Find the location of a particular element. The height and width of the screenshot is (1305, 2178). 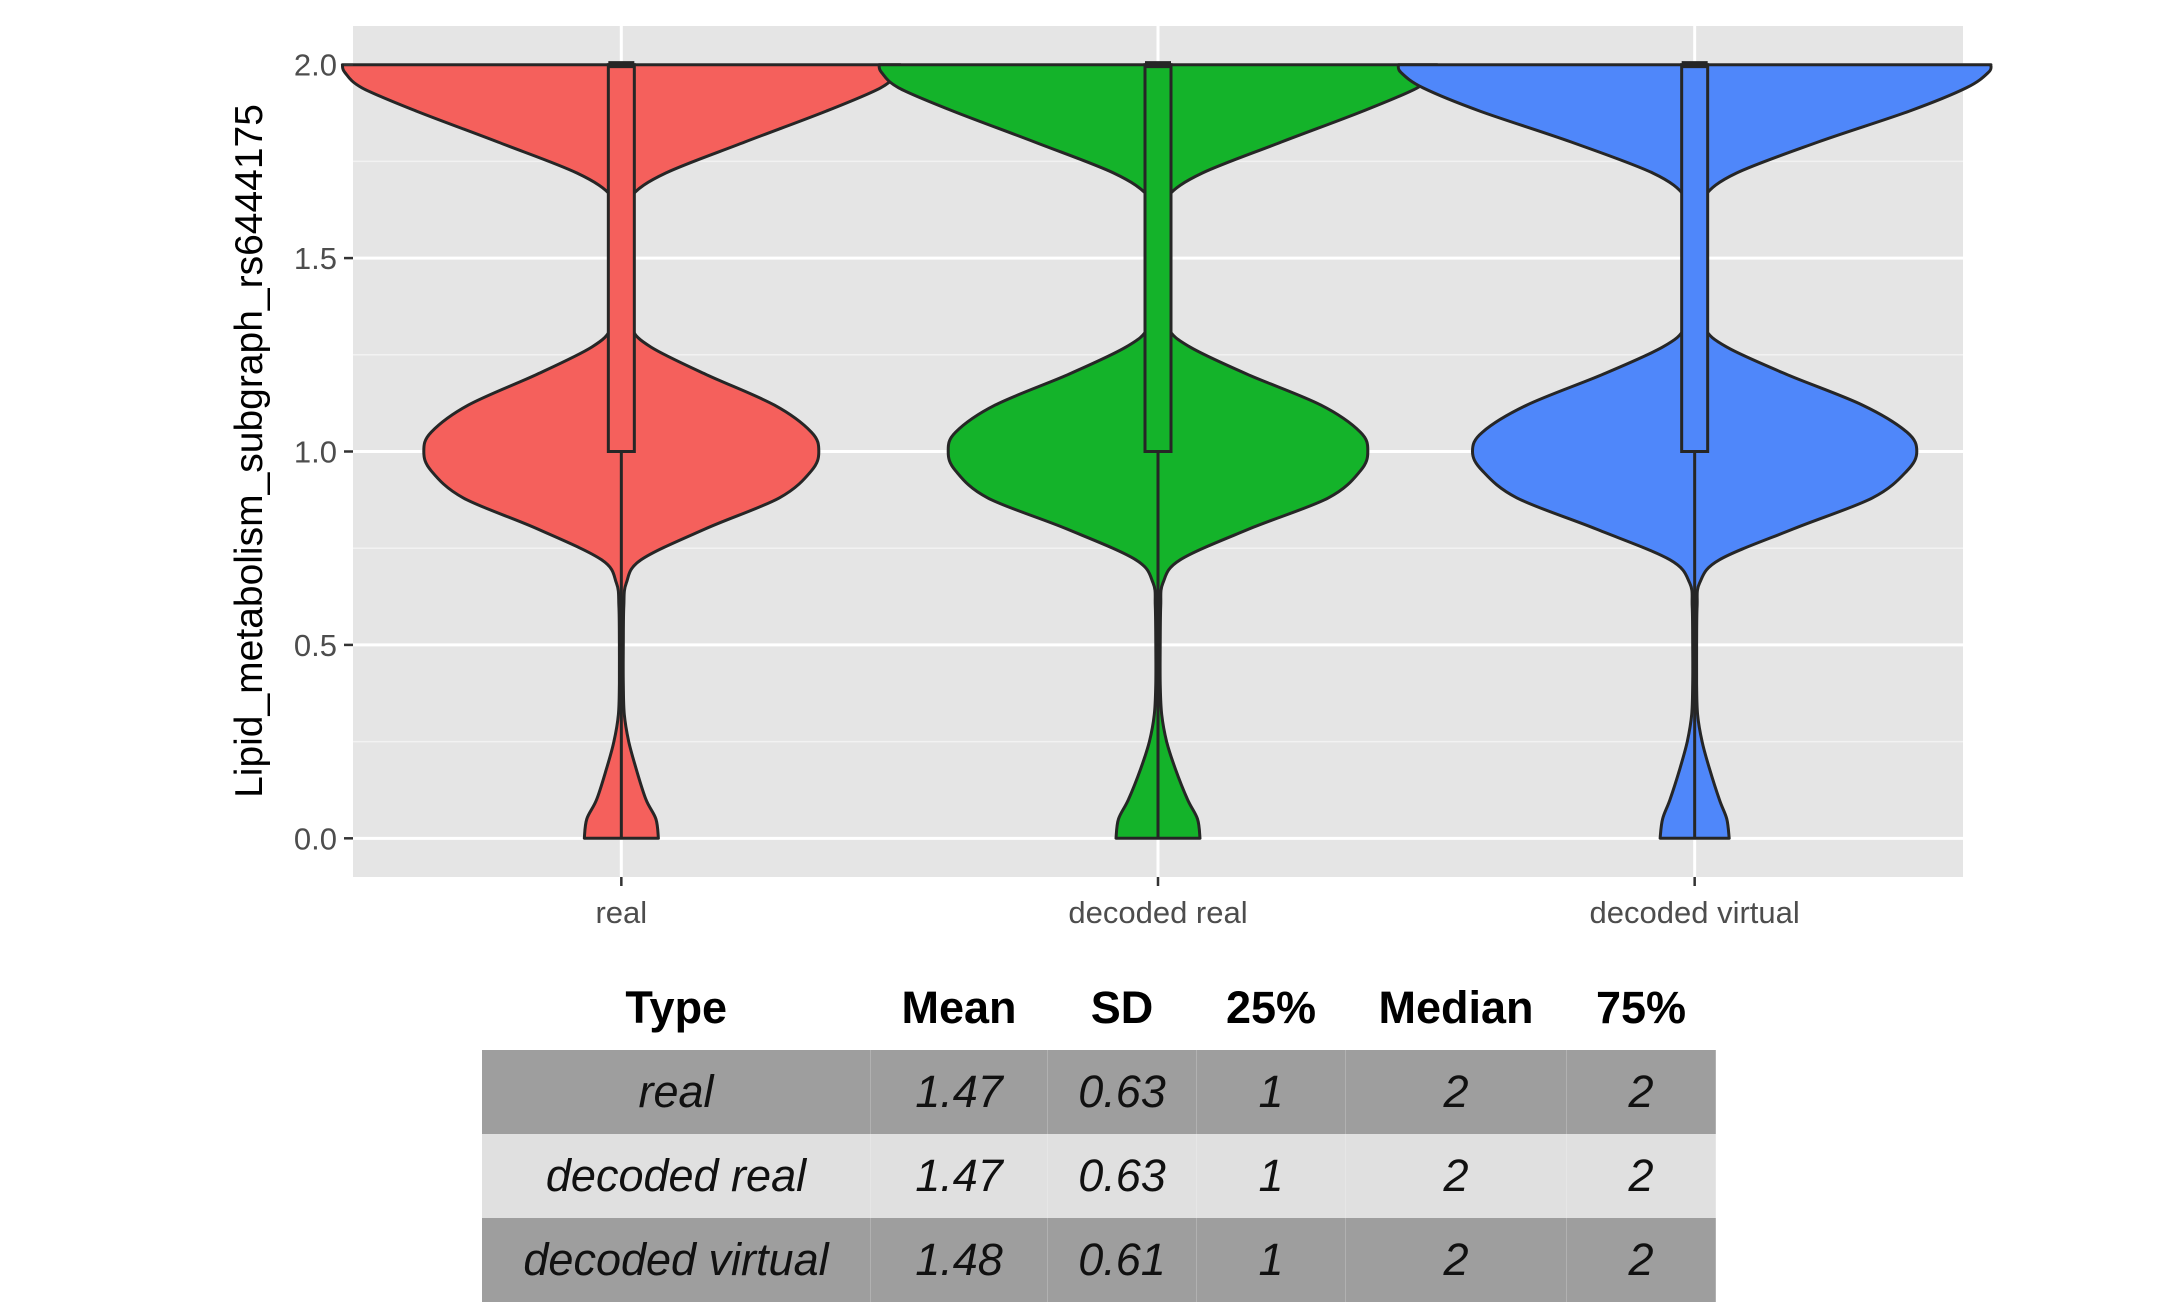

y-tick-label: 2.0 is located at coordinates (315, 65).